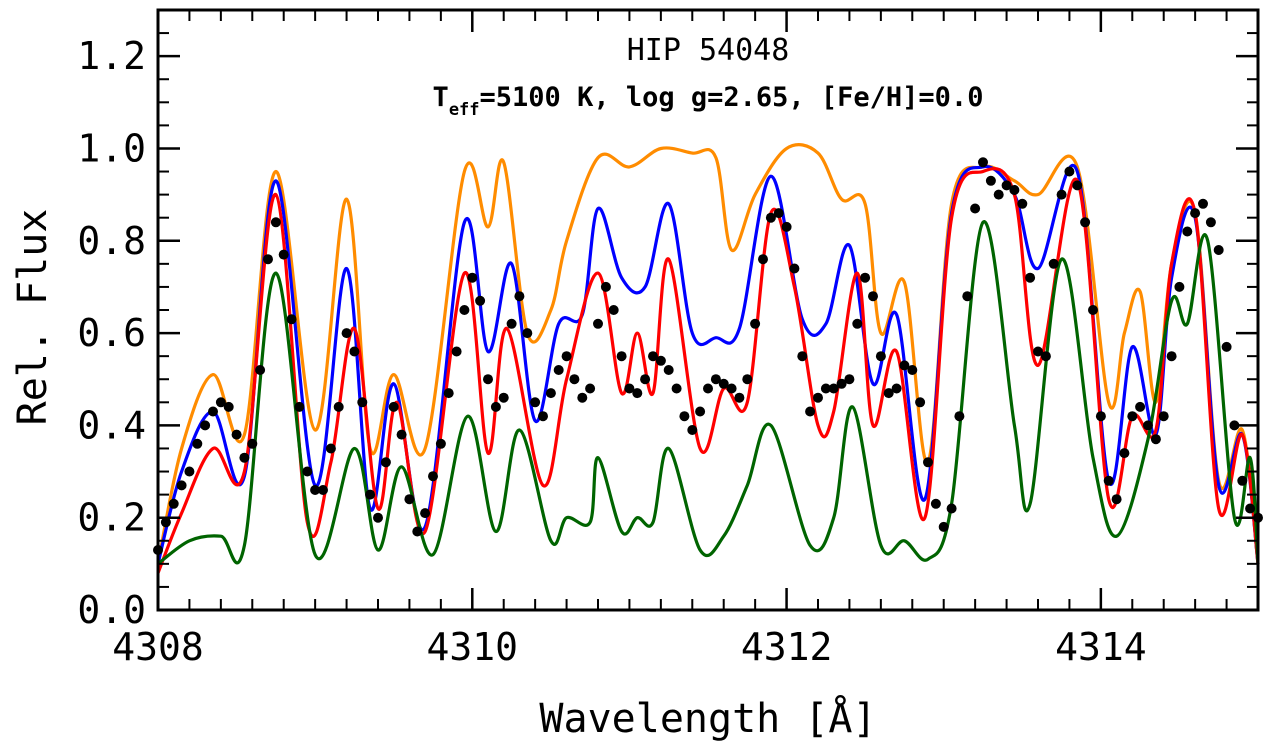 Image resolution: width=1265 pixels, height=749 pixels. What do you see at coordinates (33, 317) in the screenshot?
I see `y-axis-title: Rel. Flux` at bounding box center [33, 317].